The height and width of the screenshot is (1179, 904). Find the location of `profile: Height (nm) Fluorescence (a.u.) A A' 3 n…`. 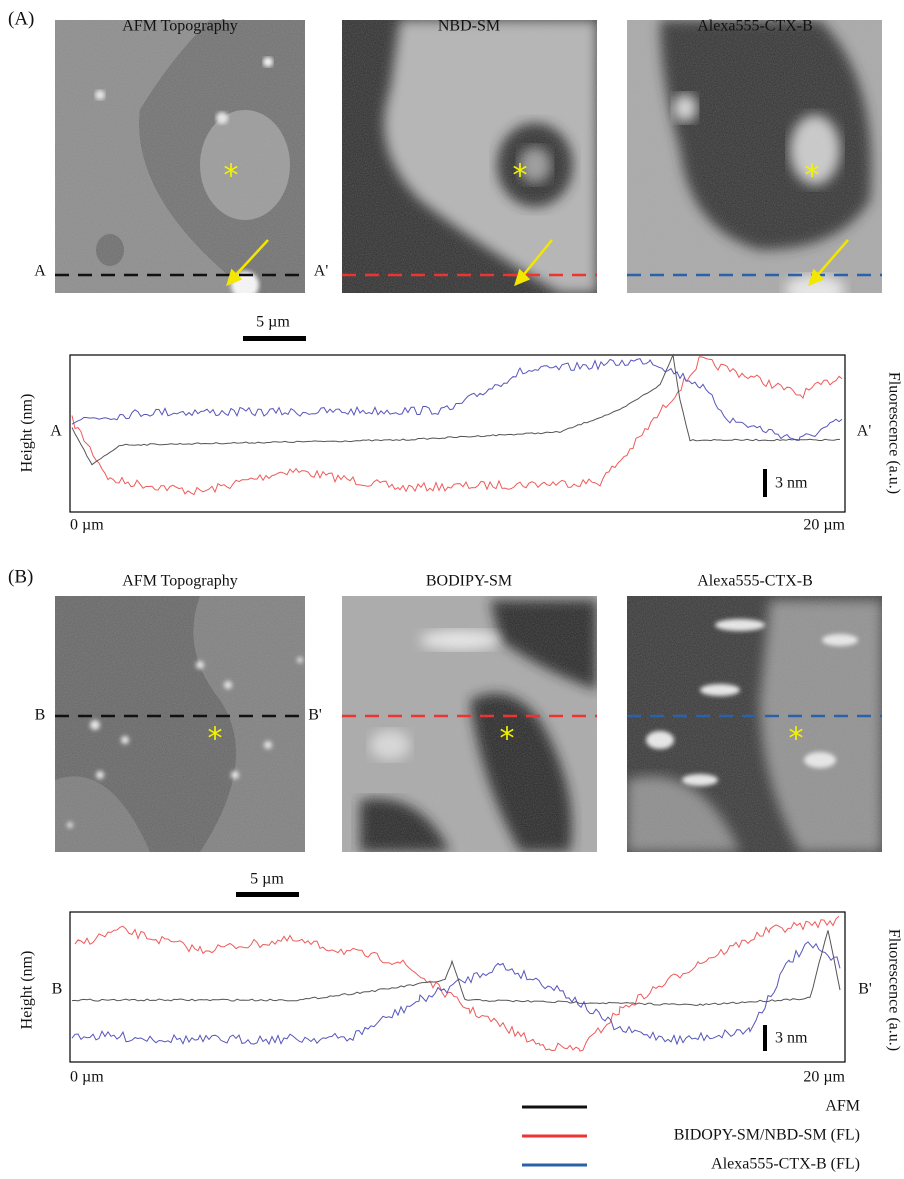

profile: Height (nm) Fluorescence (a.u.) A A' 3 n… is located at coordinates (460, 443).